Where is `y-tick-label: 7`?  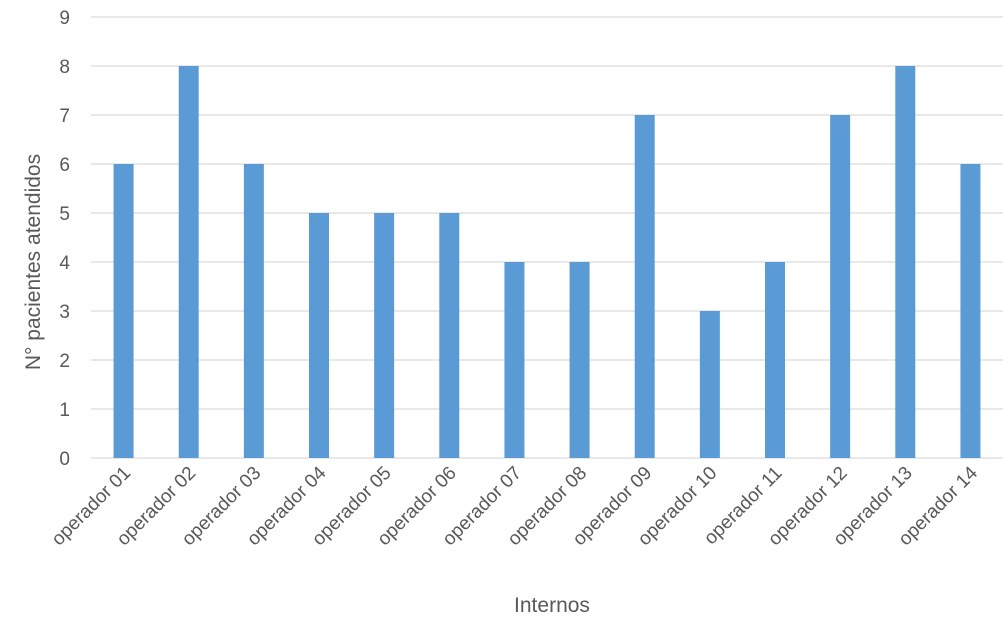 y-tick-label: 7 is located at coordinates (64, 116).